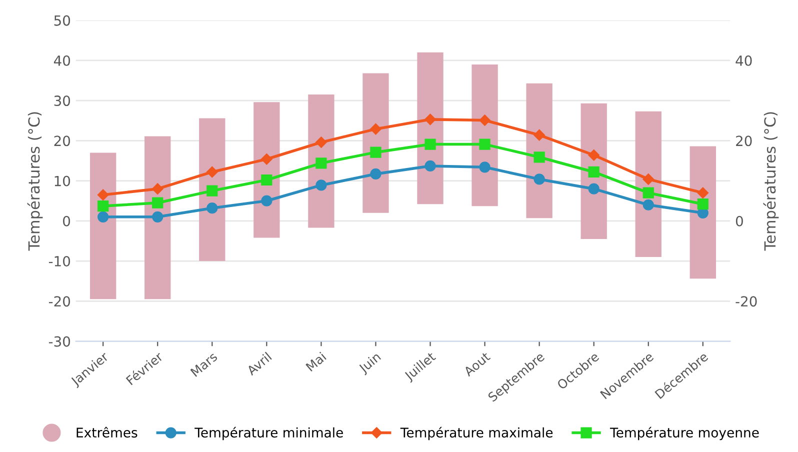 This screenshot has height=452, width=798. I want to click on y2-tick-label: 20, so click(744, 141).